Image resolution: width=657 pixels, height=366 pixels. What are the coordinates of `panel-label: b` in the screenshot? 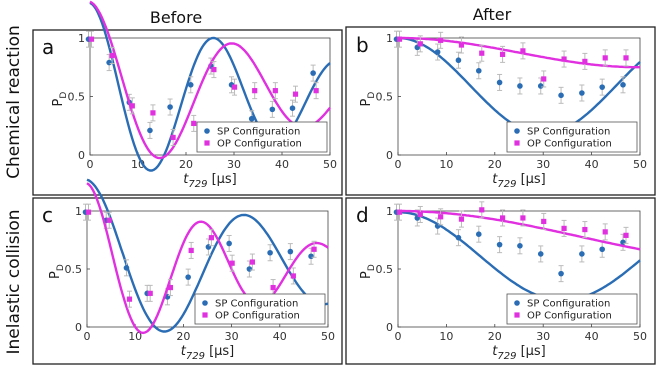 It's located at (362, 45).